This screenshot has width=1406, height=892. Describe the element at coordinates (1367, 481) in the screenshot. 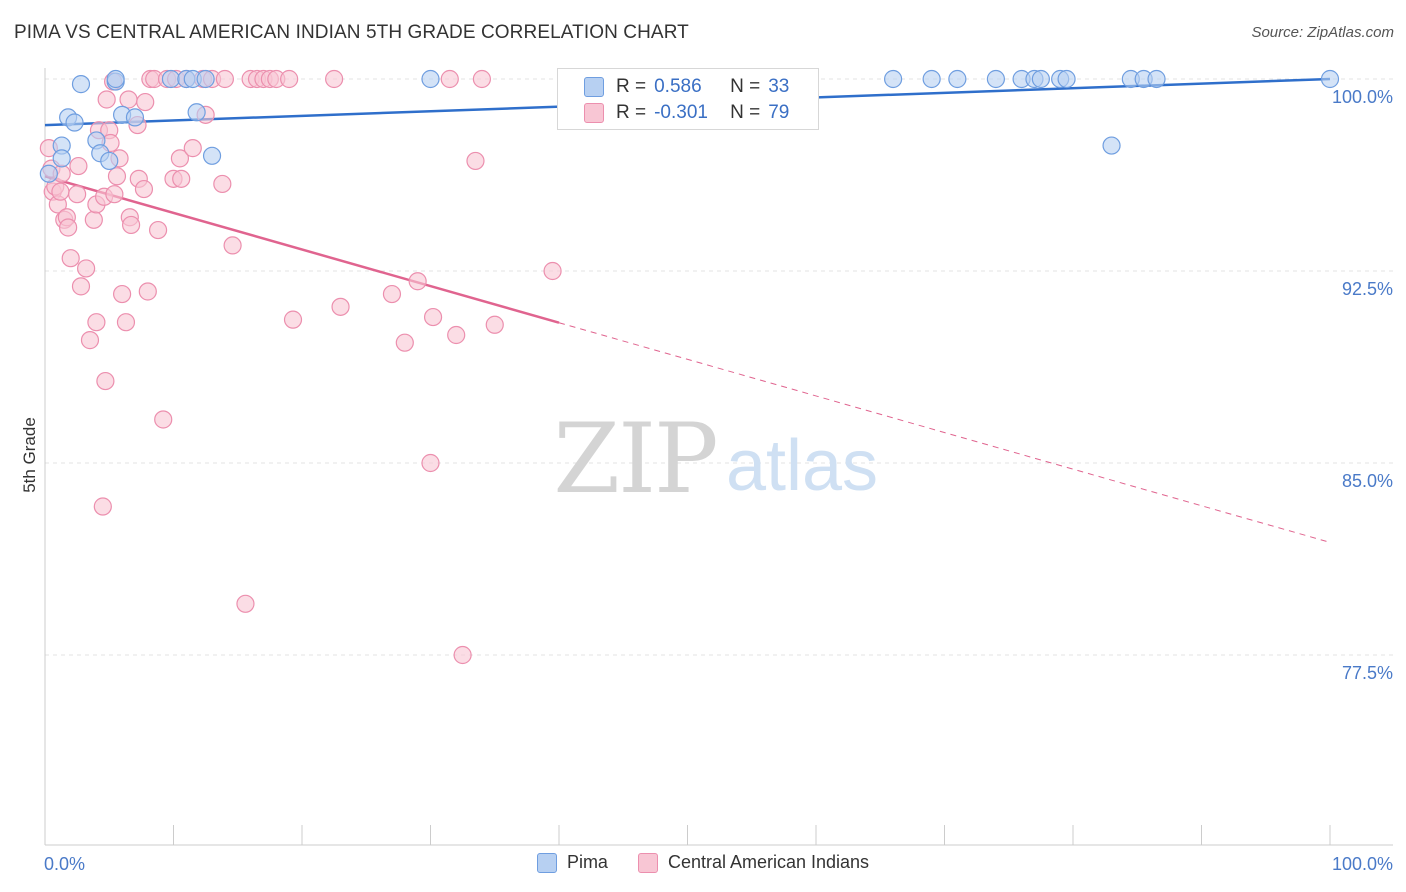

I see `y-tick-label: 85.0%` at that location.